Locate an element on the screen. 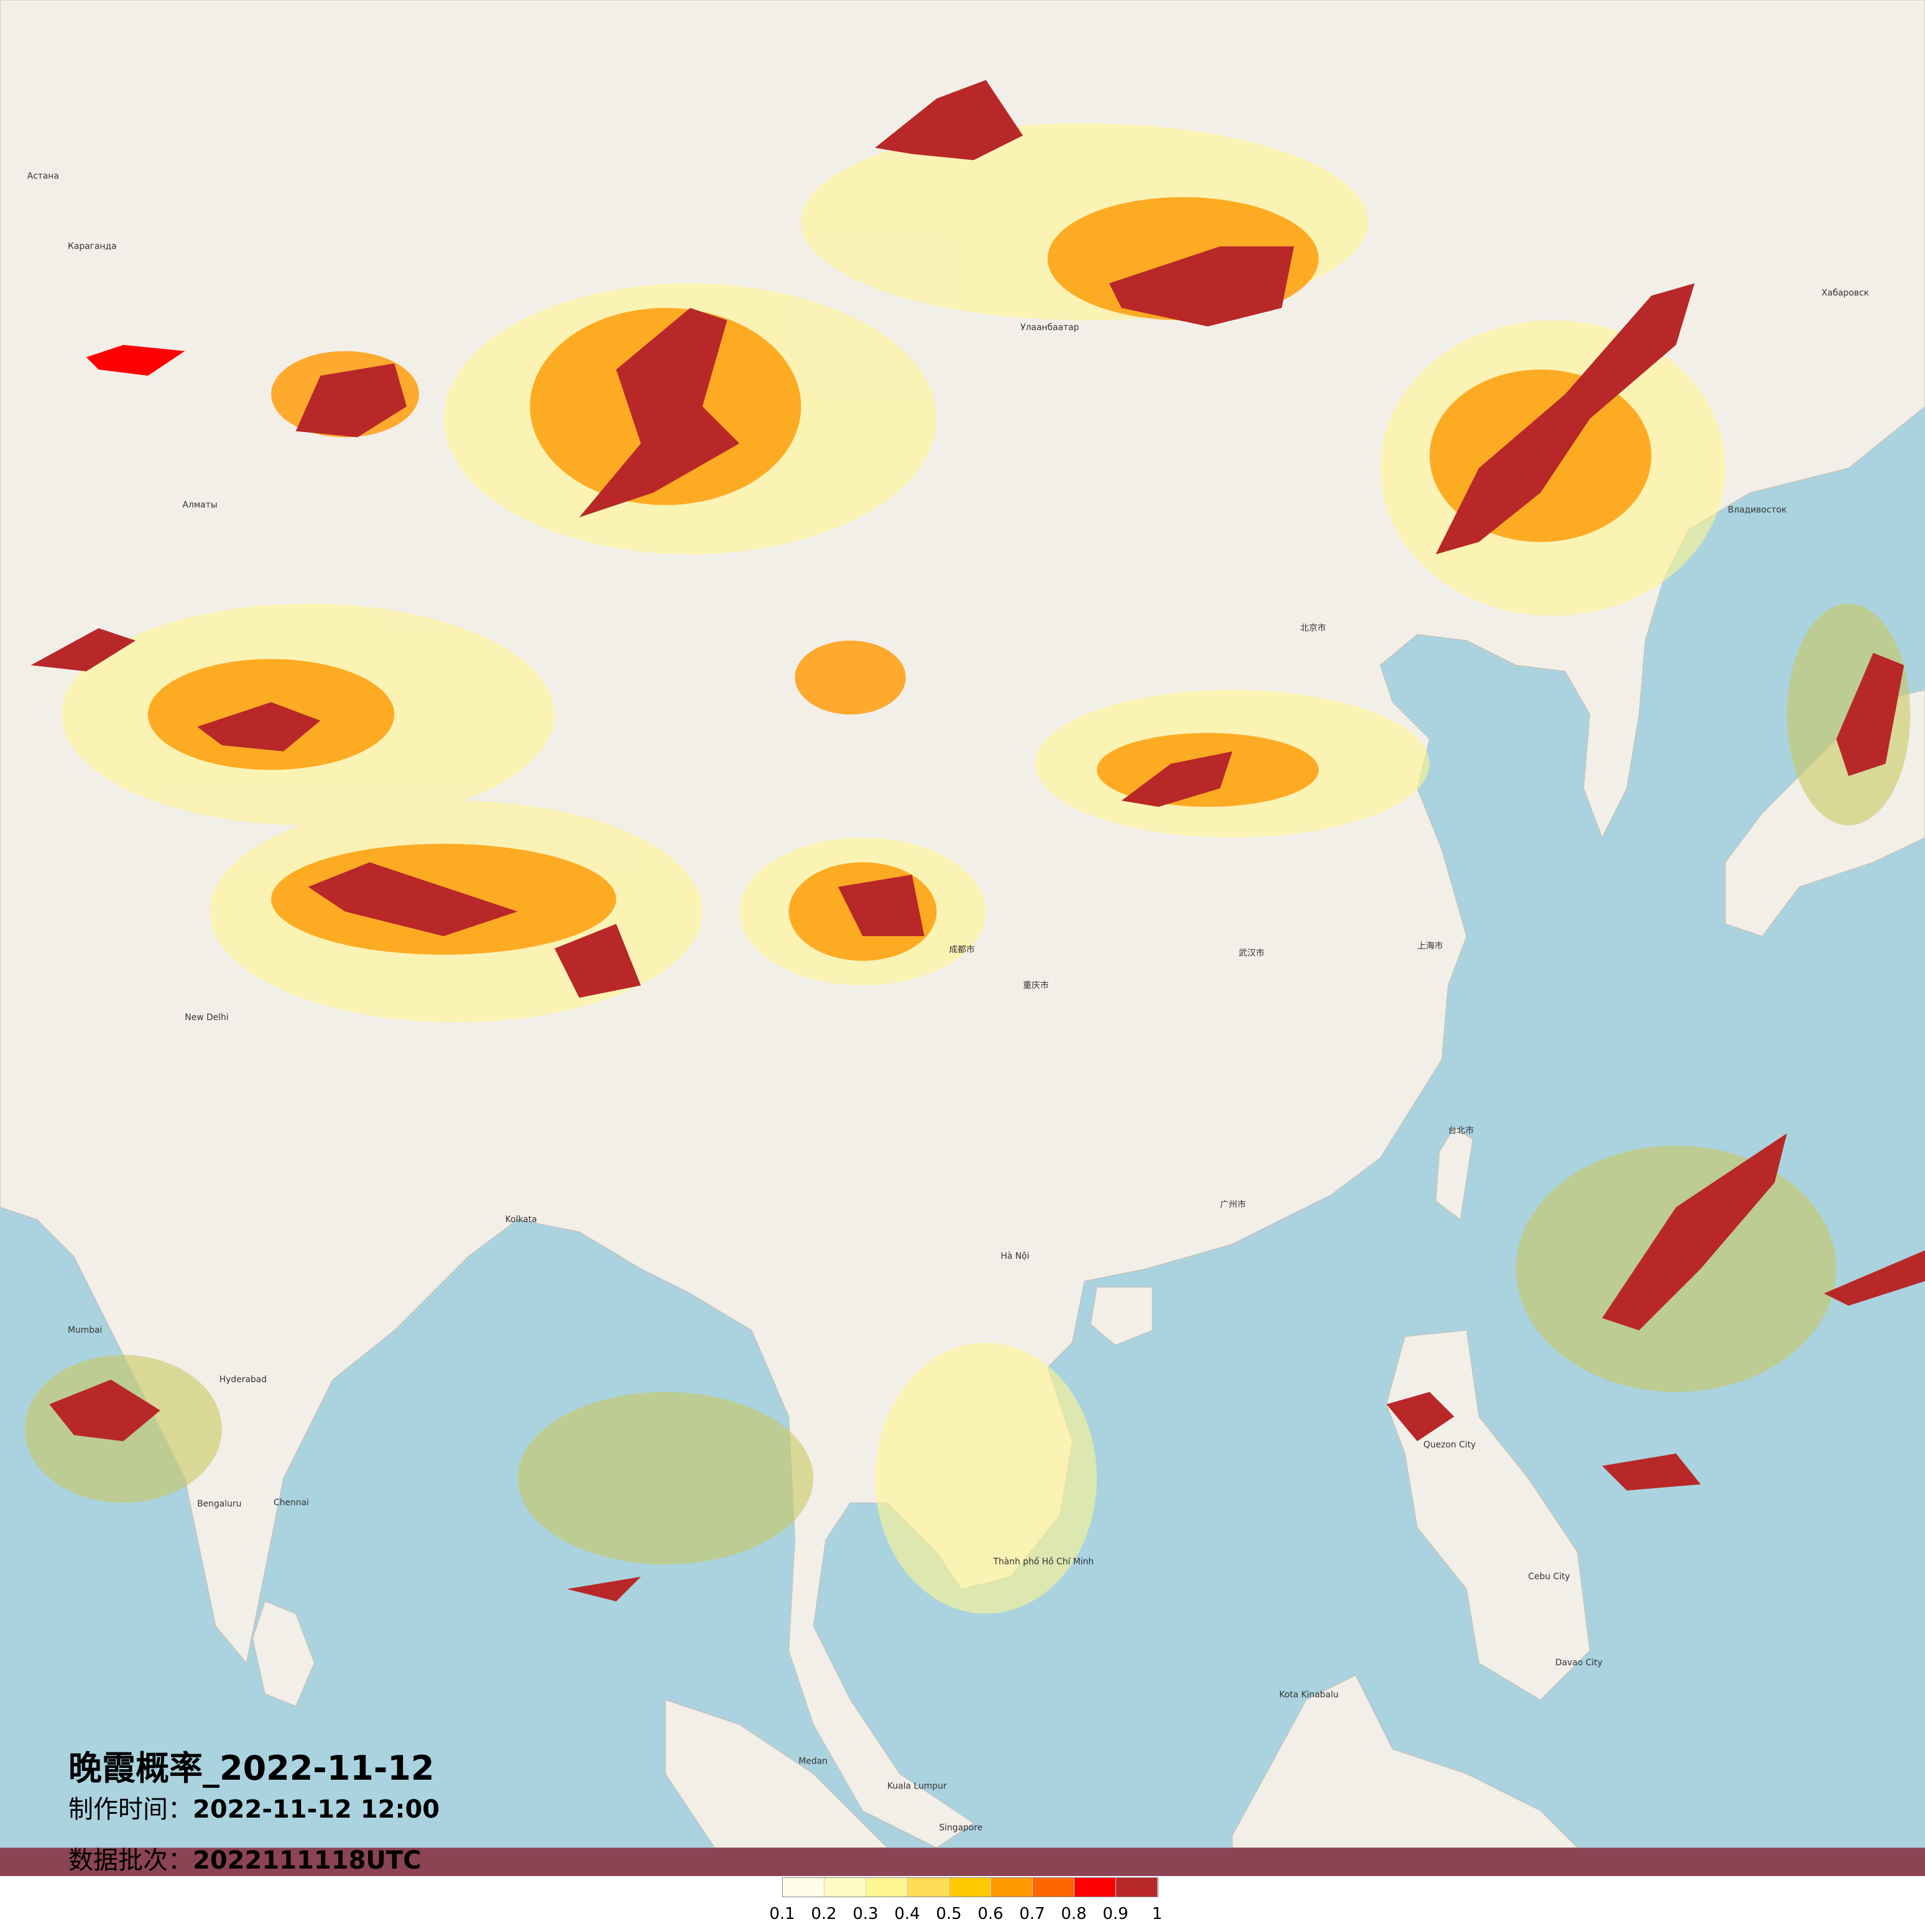 Image resolution: width=1925 pixels, height=1932 pixels. legend-tick: 0.6 is located at coordinates (990, 1914).